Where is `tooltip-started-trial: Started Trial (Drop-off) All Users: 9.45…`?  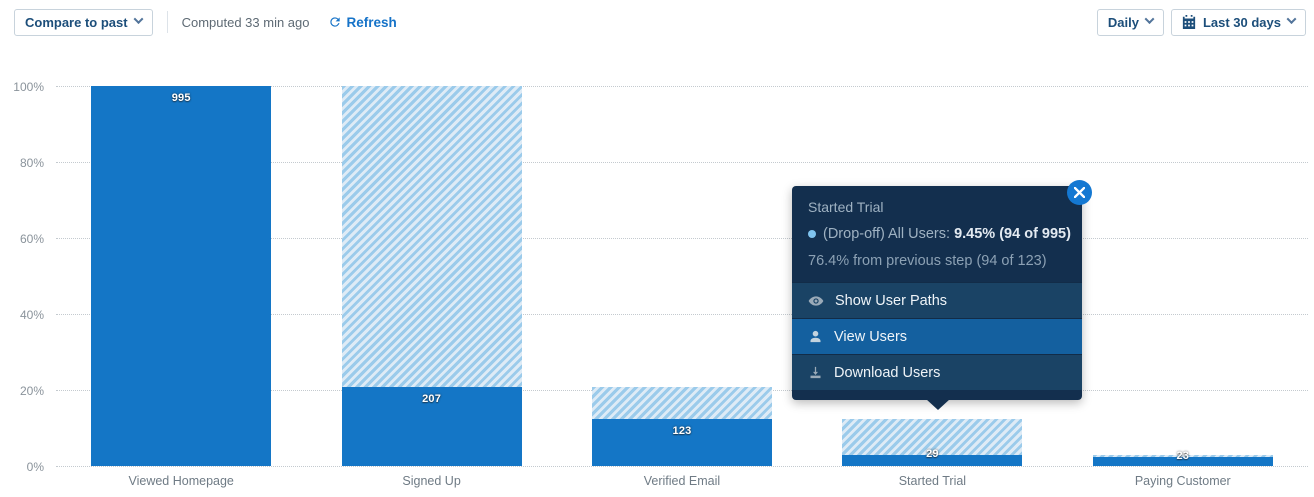 tooltip-started-trial: Started Trial (Drop-off) All Users: 9.45… is located at coordinates (942, 295).